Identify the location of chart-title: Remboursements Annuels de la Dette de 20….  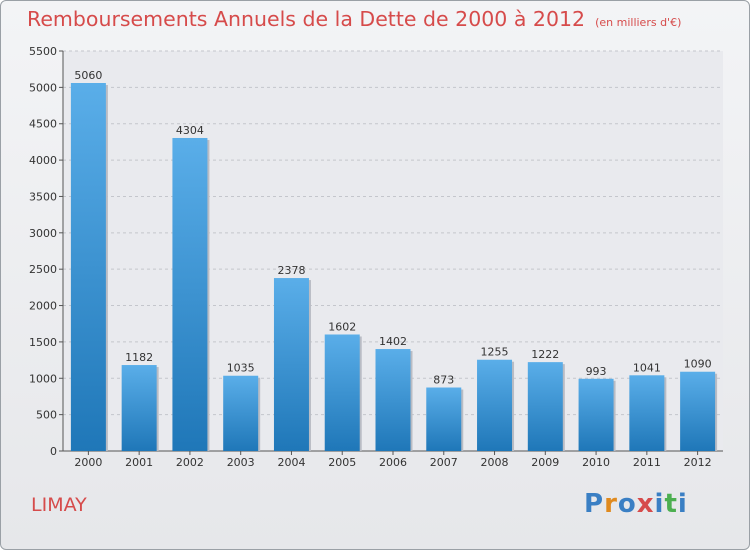
(354, 19).